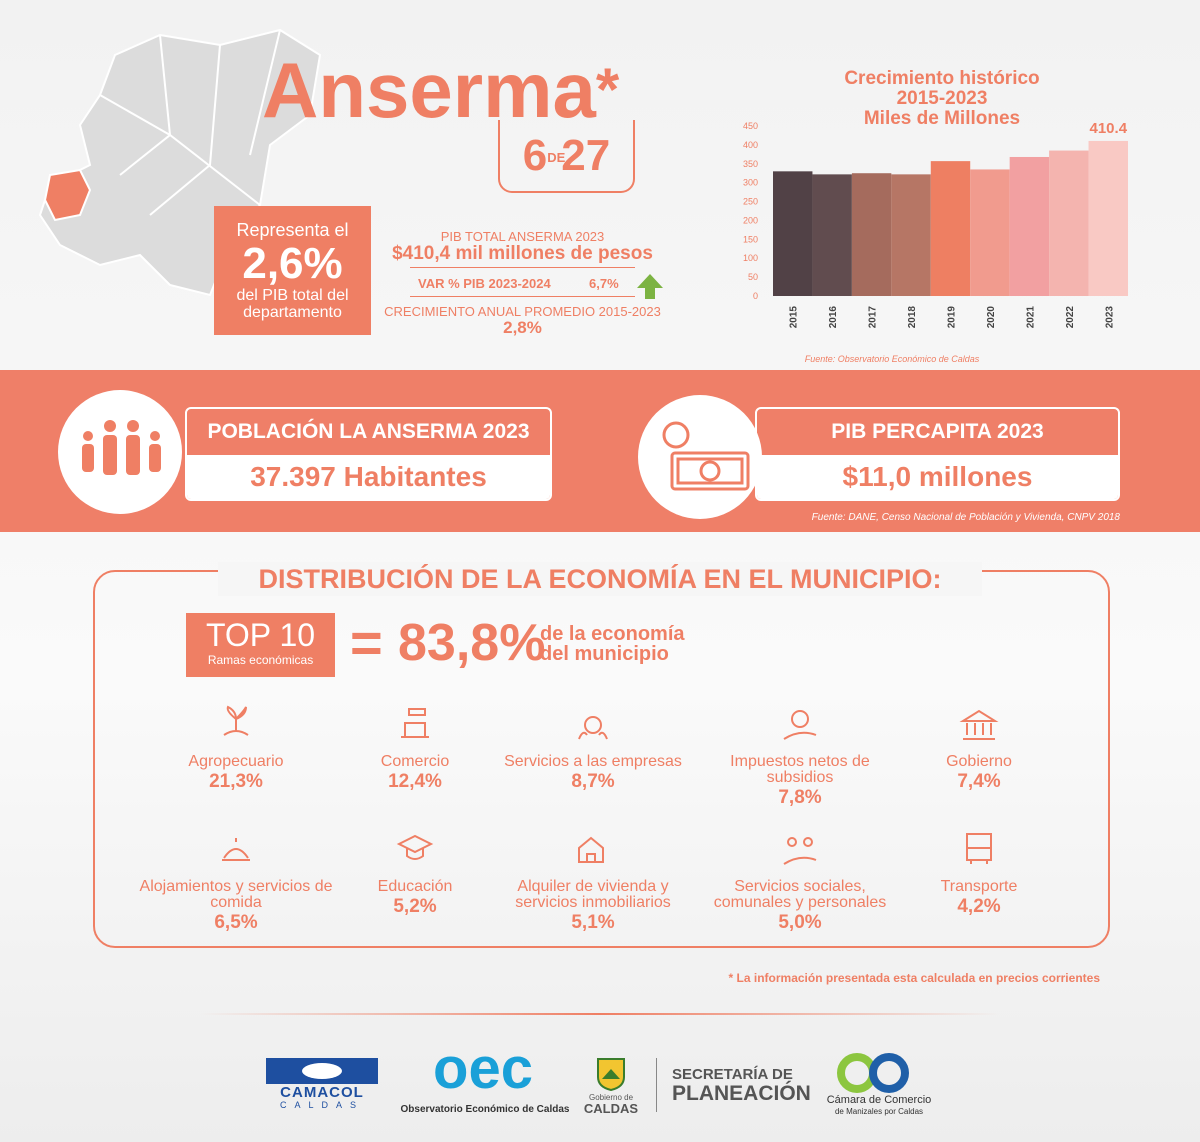 The width and height of the screenshot is (1200, 1142). Describe the element at coordinates (1109, 317) in the screenshot. I see `x-tick-label: 2023` at that location.